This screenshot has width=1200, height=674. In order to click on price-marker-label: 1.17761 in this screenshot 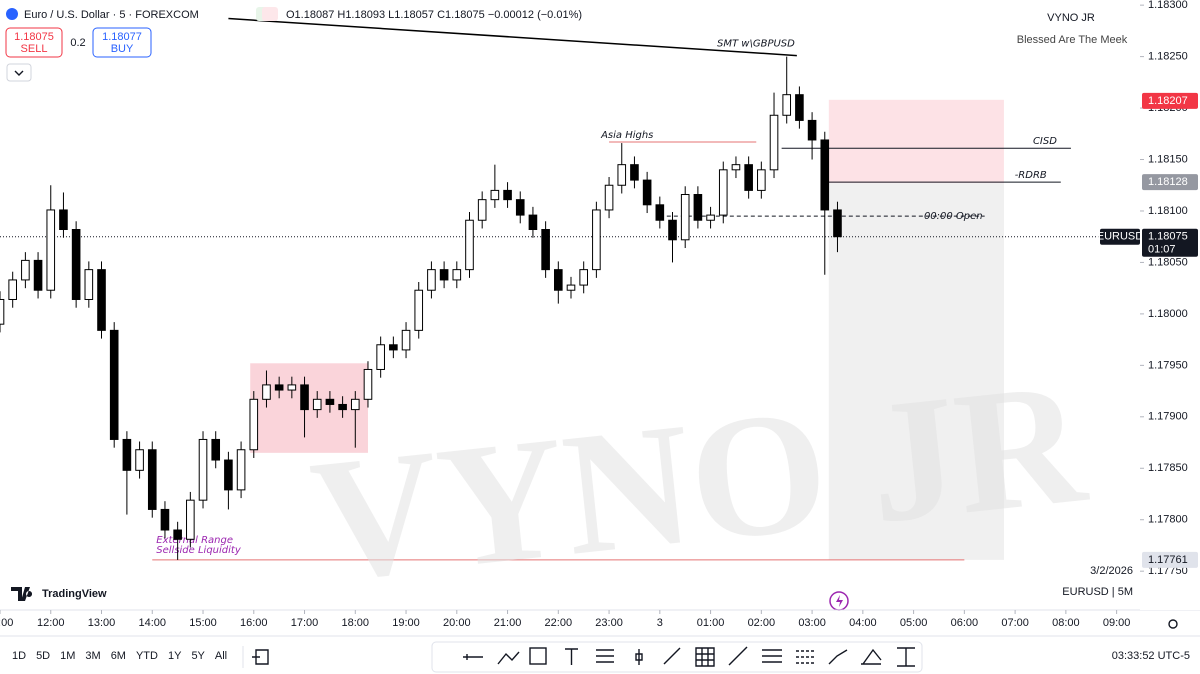, I will do `click(1168, 560)`.